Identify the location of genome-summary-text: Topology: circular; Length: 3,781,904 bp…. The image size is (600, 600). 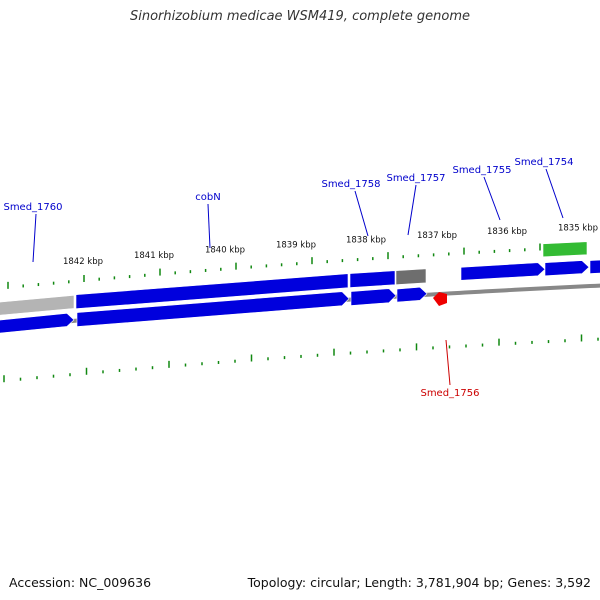
(419, 582).